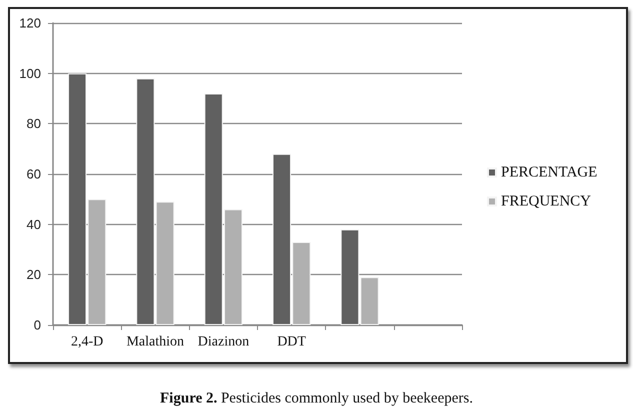 Image resolution: width=633 pixels, height=409 pixels. What do you see at coordinates (33, 174) in the screenshot?
I see `y-tick-label: 60` at bounding box center [33, 174].